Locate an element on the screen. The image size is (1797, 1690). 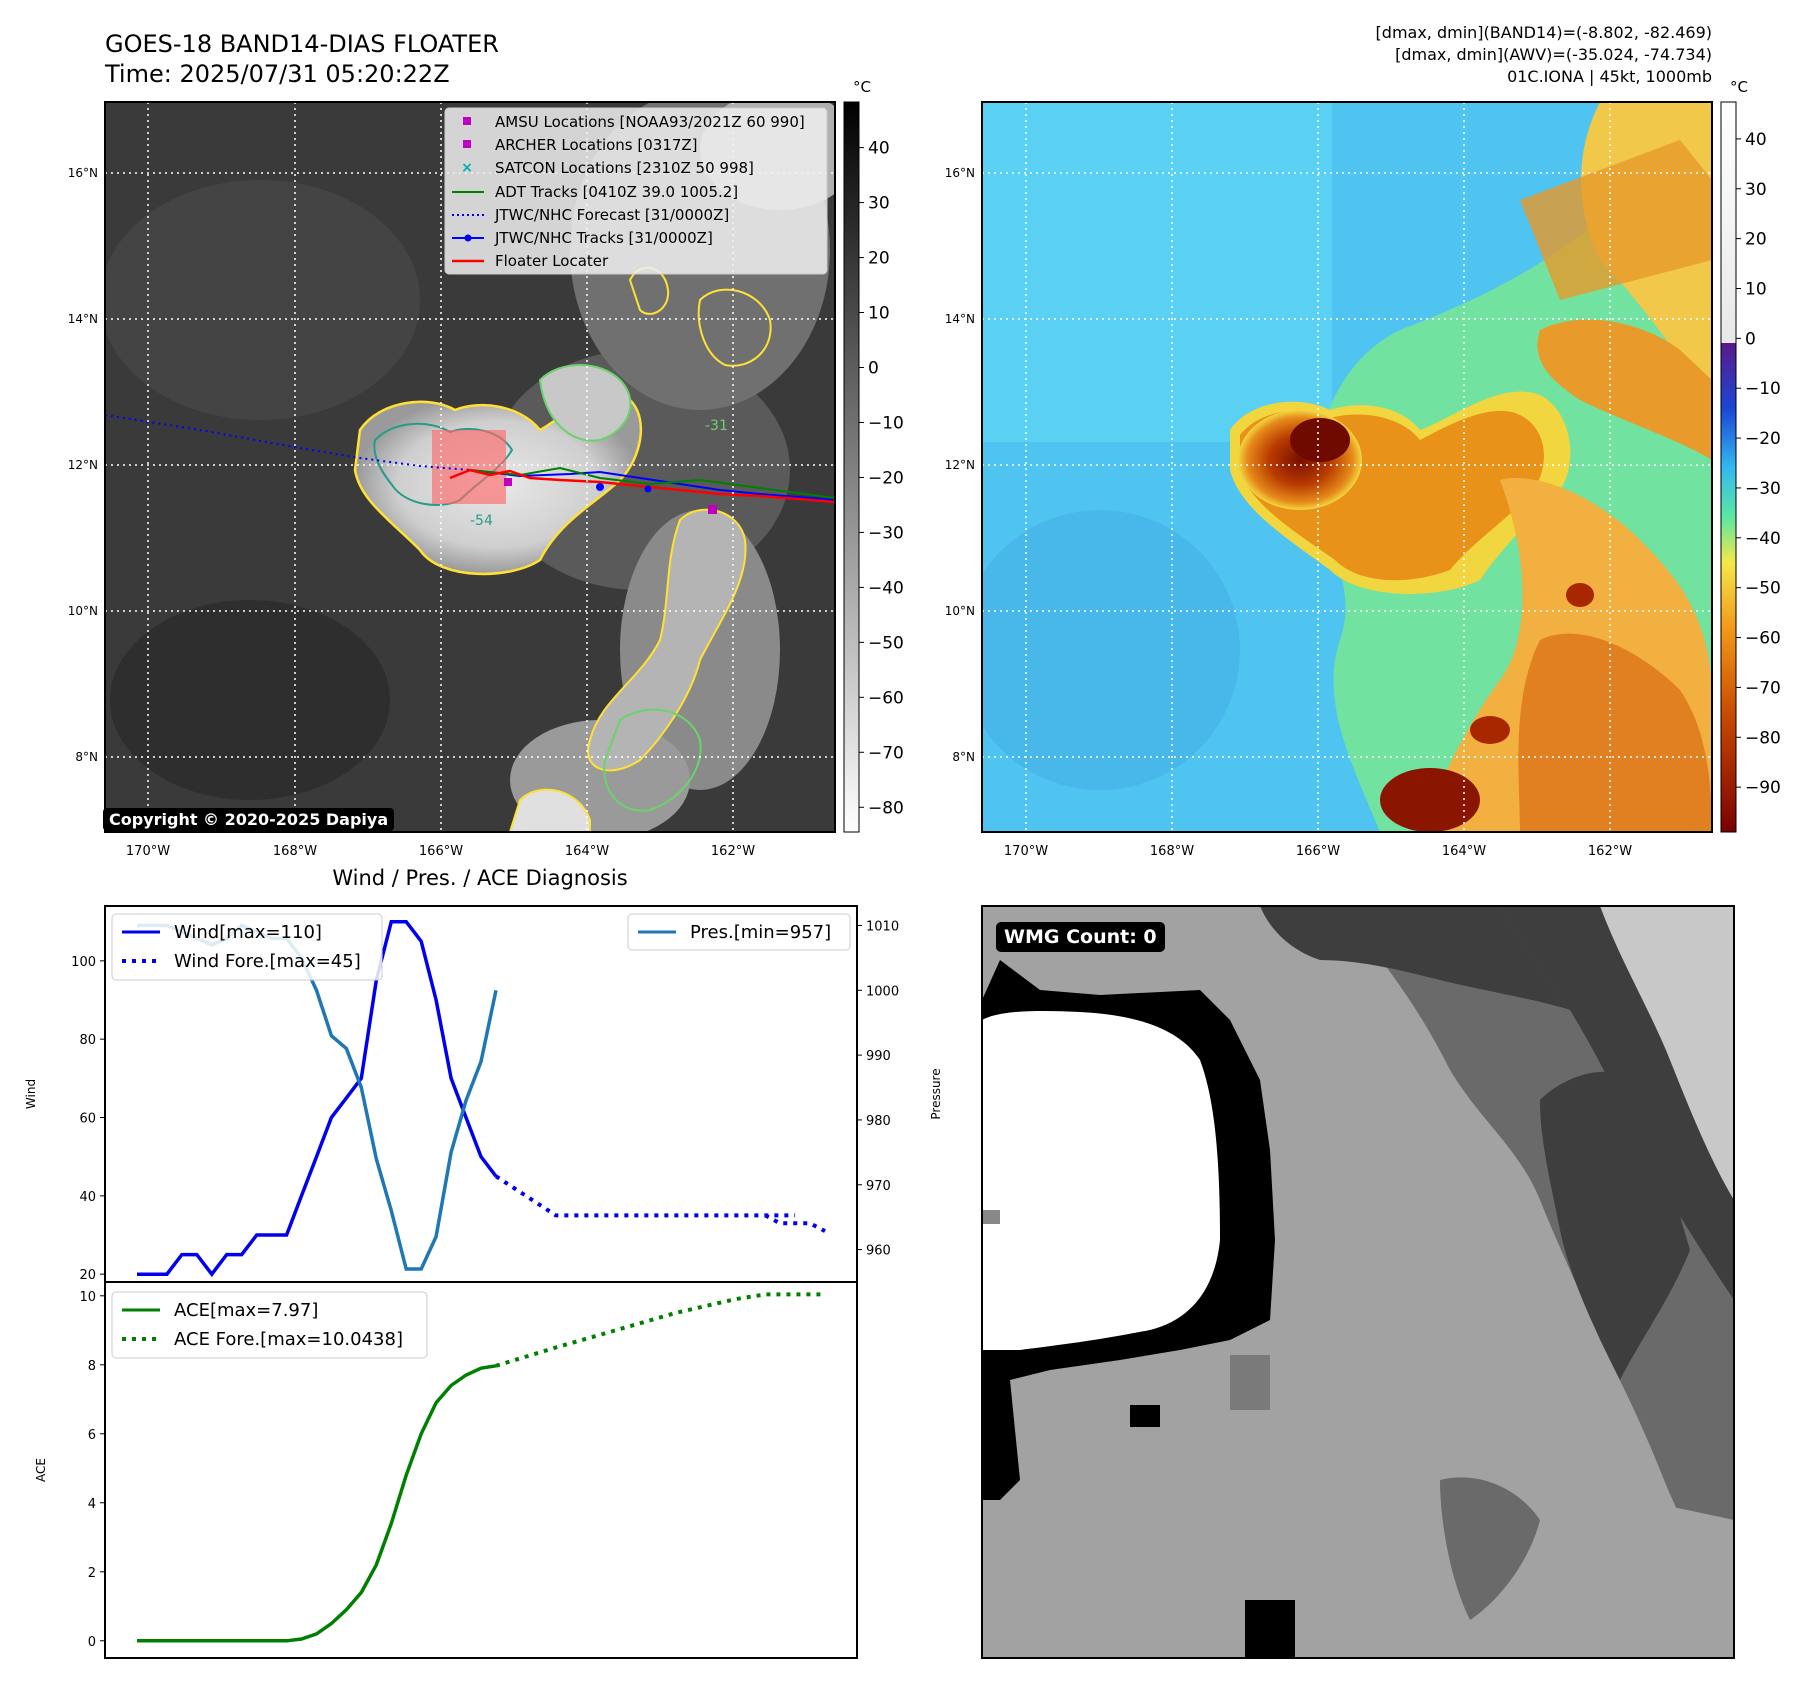
map2-lat-tick: 16°N is located at coordinates (960, 173).